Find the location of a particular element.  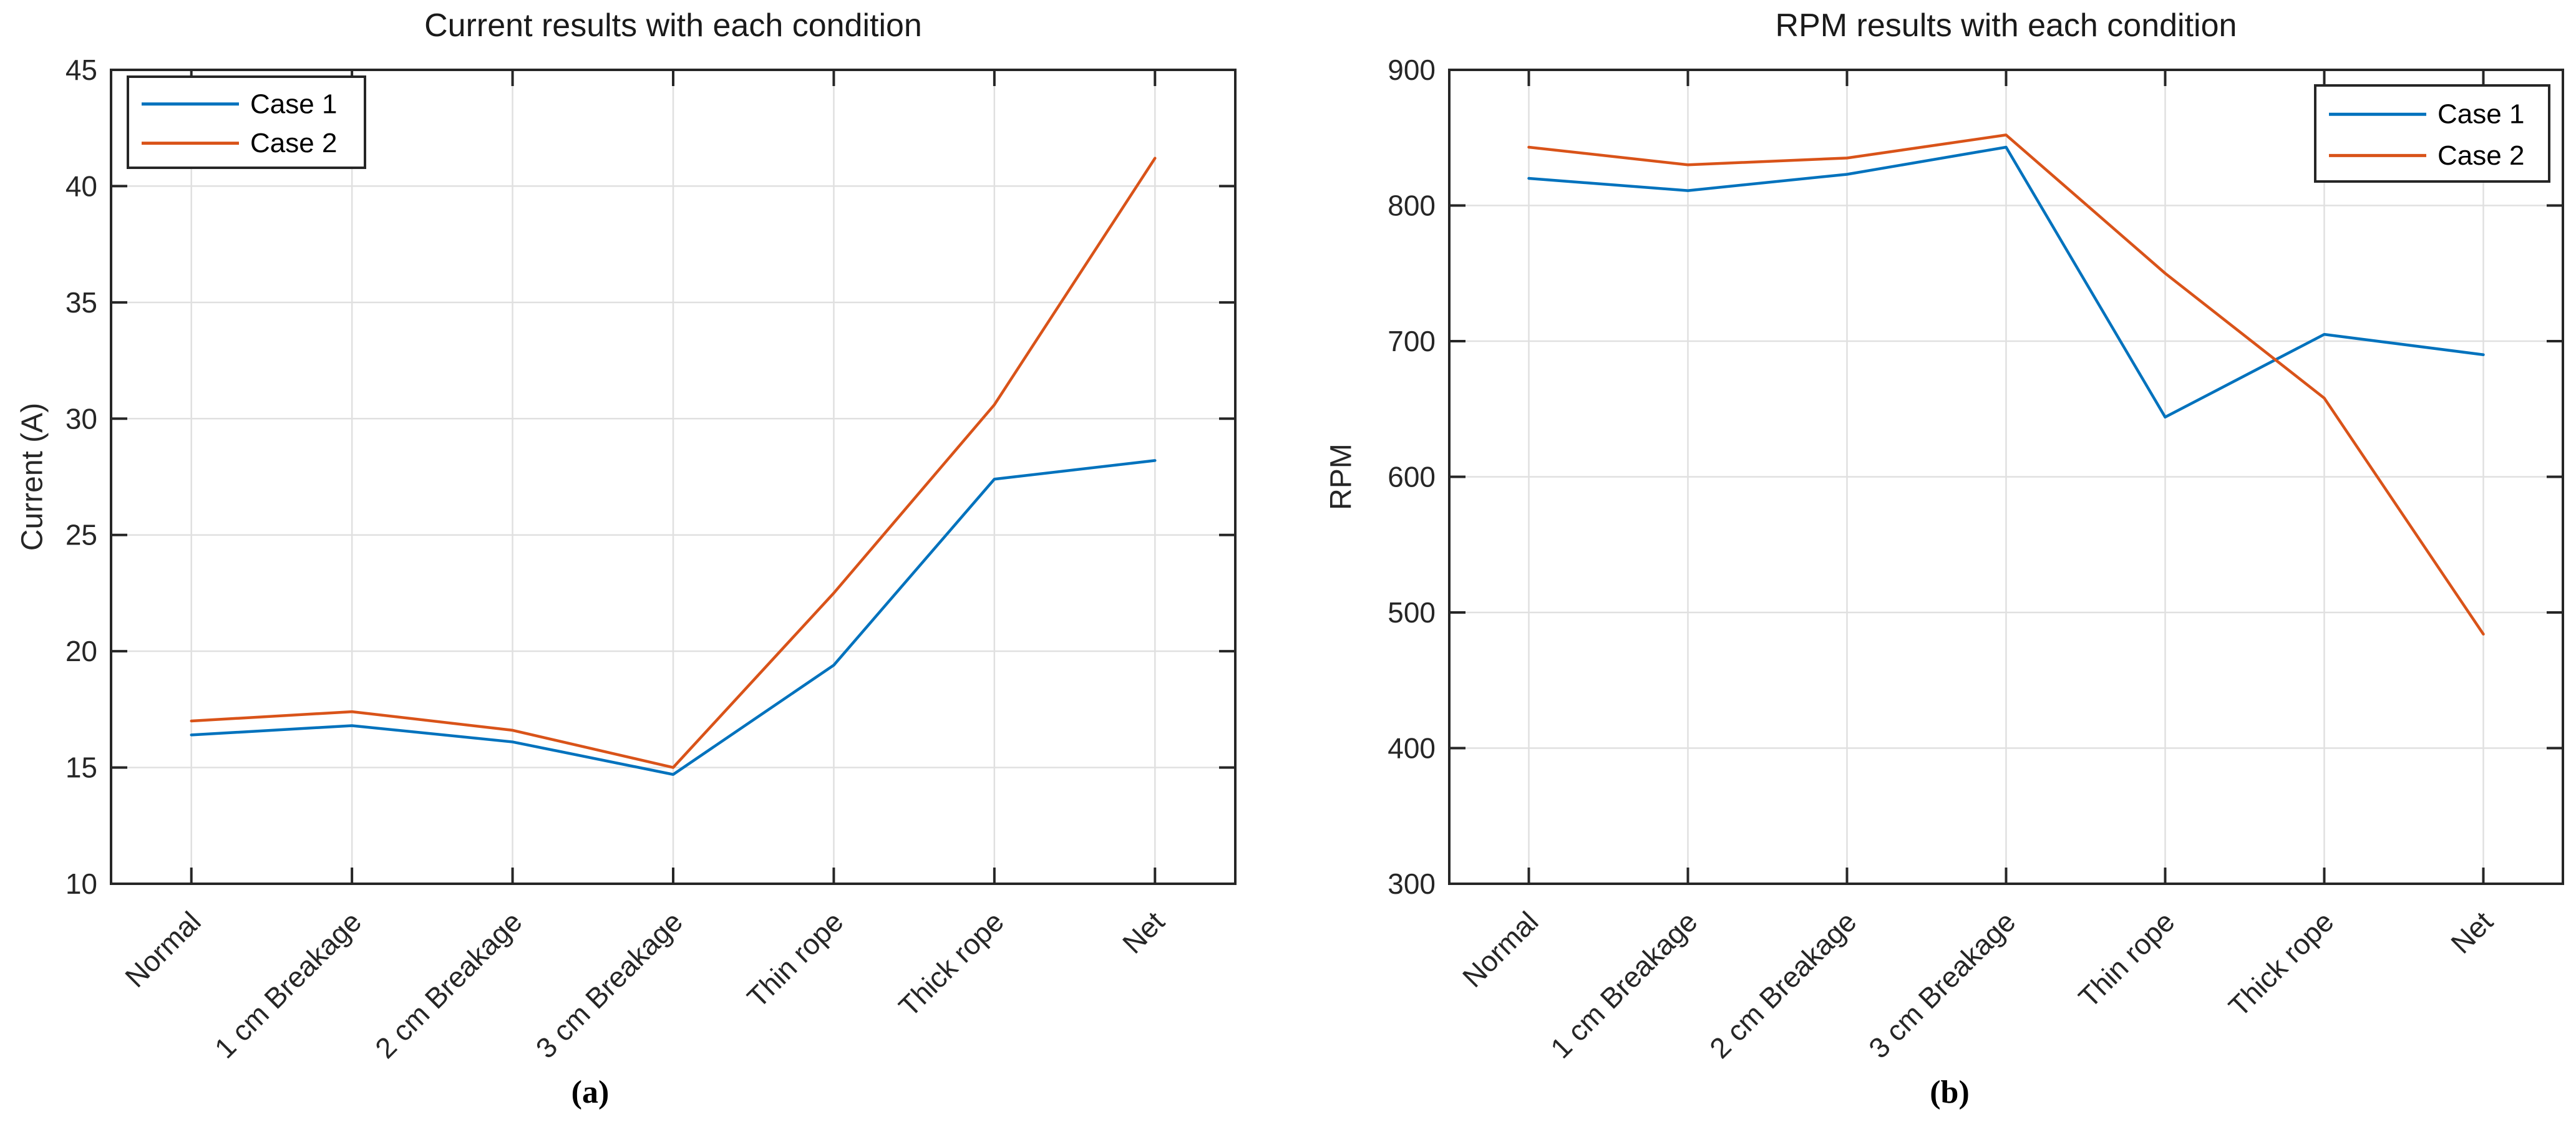

left-chart-legend-label-case1: Case 1 is located at coordinates (293, 104).